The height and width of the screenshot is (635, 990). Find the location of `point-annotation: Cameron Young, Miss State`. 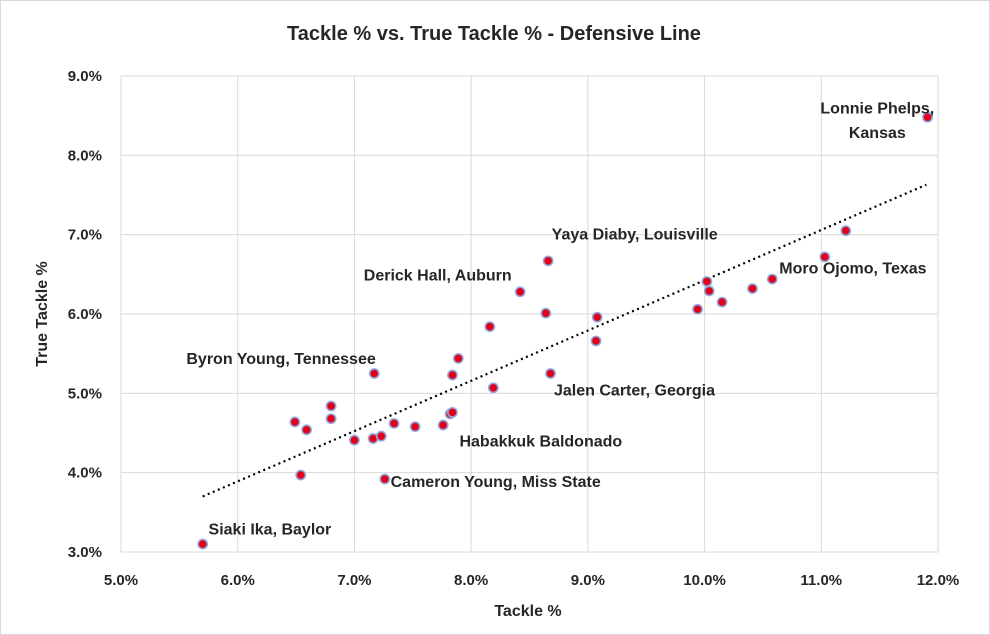

point-annotation: Cameron Young, Miss State is located at coordinates (496, 482).